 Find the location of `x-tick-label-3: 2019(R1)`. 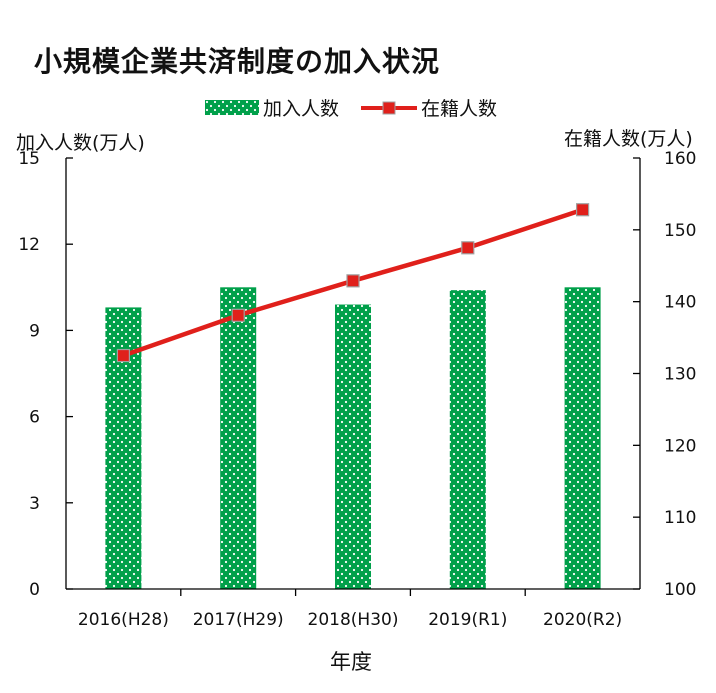

x-tick-label-3: 2019(R1) is located at coordinates (467, 620).